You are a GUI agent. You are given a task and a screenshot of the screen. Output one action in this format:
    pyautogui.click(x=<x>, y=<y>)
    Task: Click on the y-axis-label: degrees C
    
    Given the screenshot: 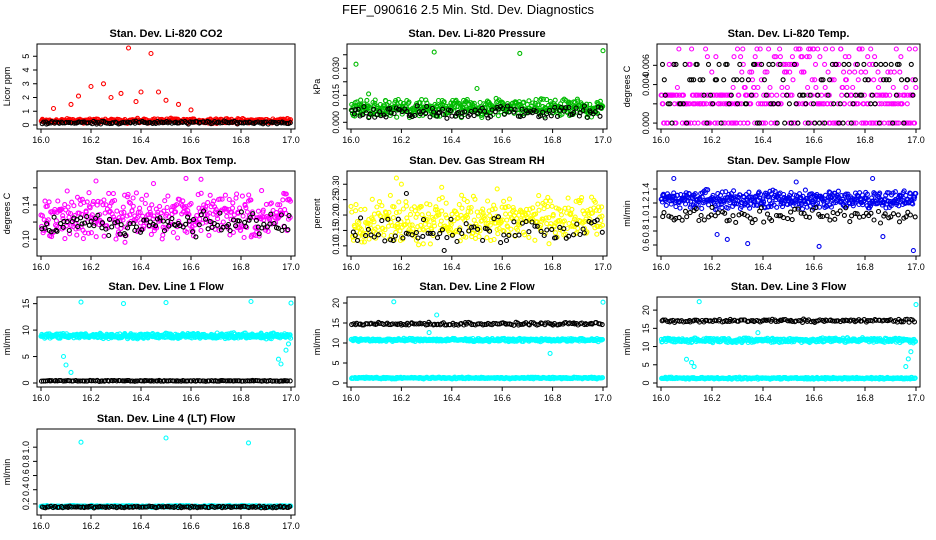 What is the action you would take?
    pyautogui.click(x=627, y=86)
    